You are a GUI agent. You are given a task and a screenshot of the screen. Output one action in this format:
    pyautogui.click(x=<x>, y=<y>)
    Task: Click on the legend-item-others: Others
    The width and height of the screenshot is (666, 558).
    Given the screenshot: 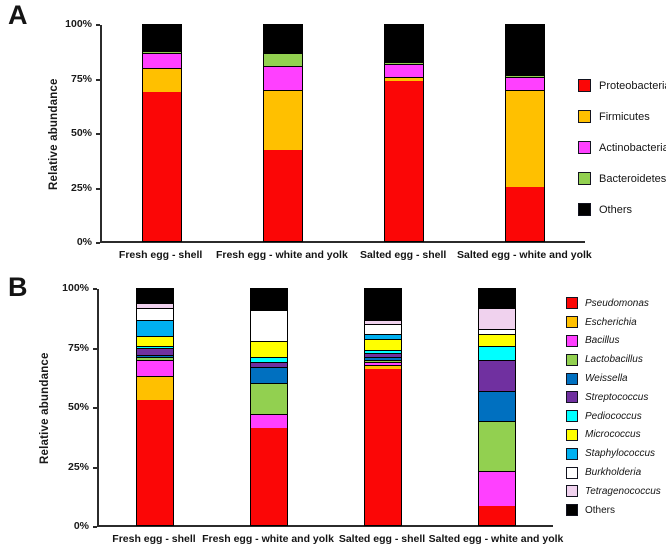 What is the action you would take?
    pyautogui.click(x=605, y=209)
    